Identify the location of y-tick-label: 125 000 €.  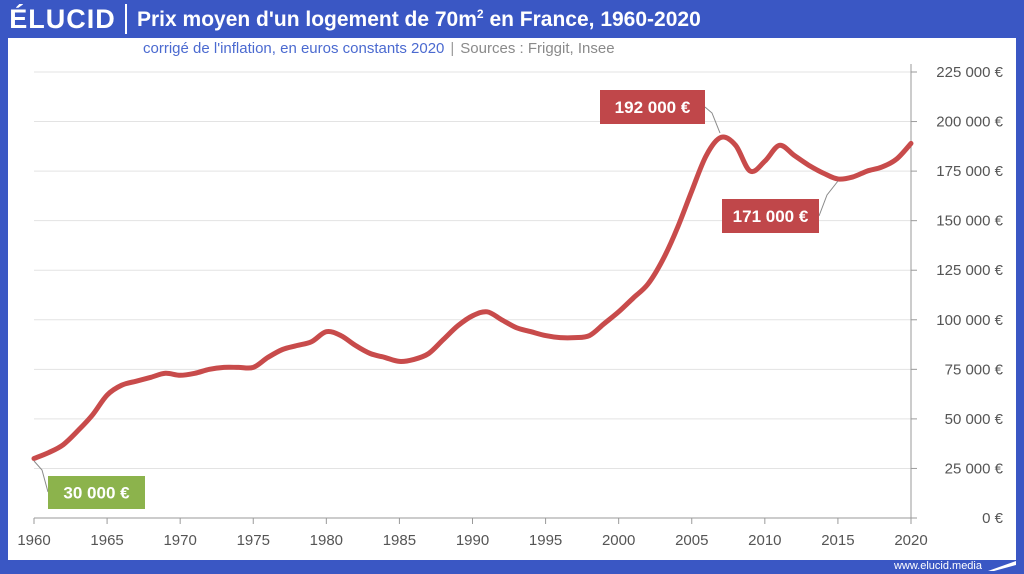
(969, 270).